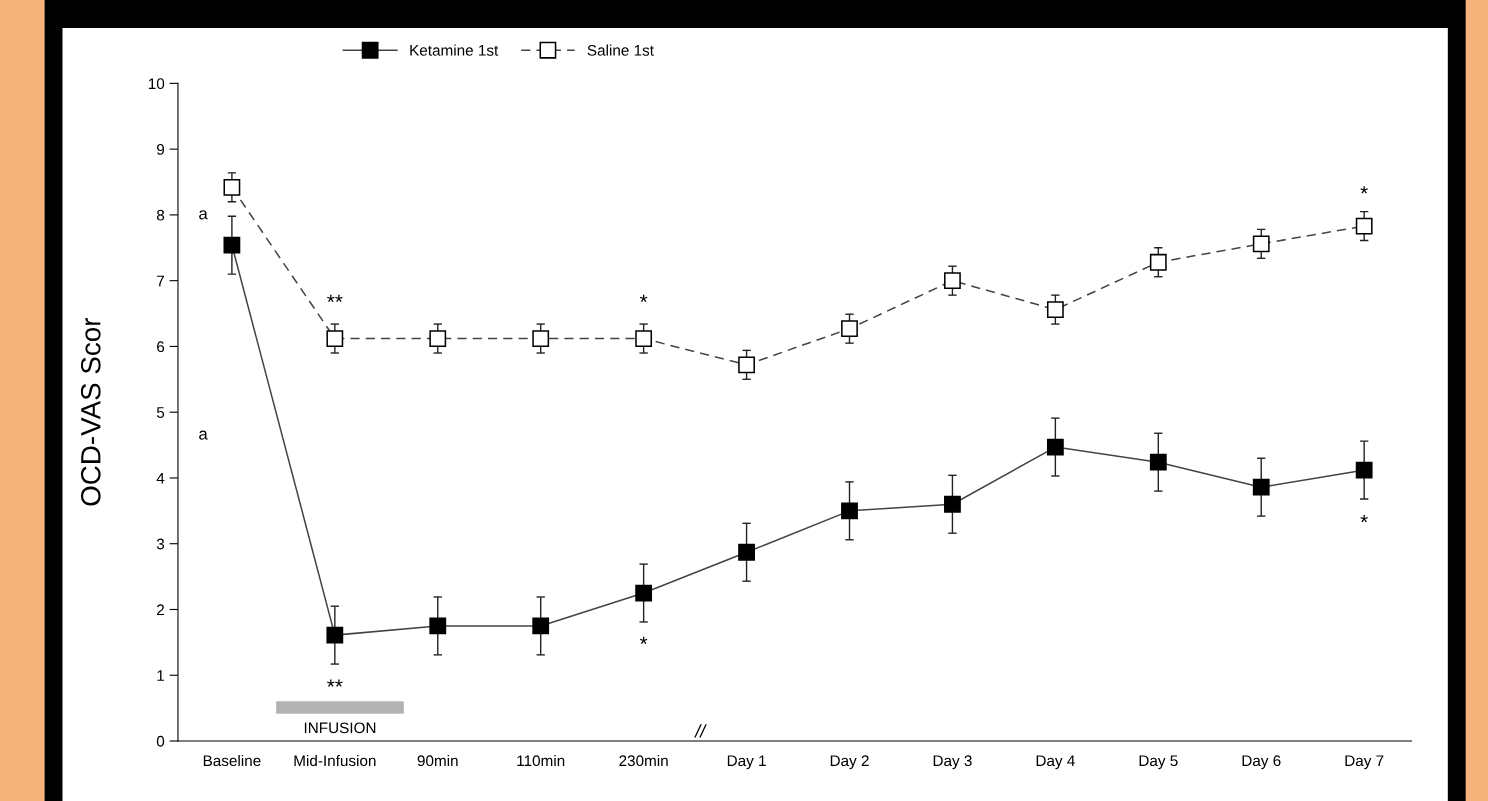 The height and width of the screenshot is (801, 1488). I want to click on y-tick-label: 8, so click(160, 215).